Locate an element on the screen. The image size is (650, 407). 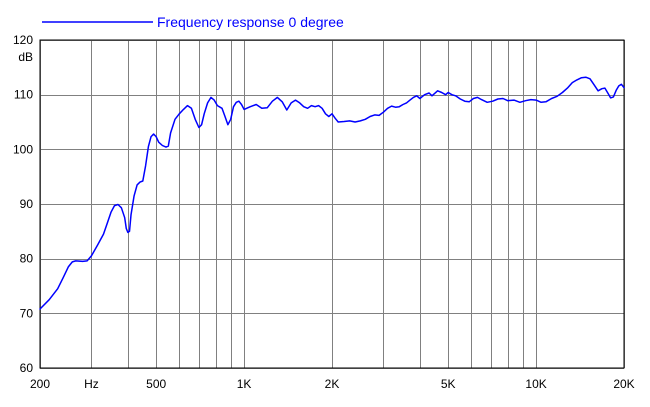
y-tick-label: 90 is located at coordinates (27, 204).